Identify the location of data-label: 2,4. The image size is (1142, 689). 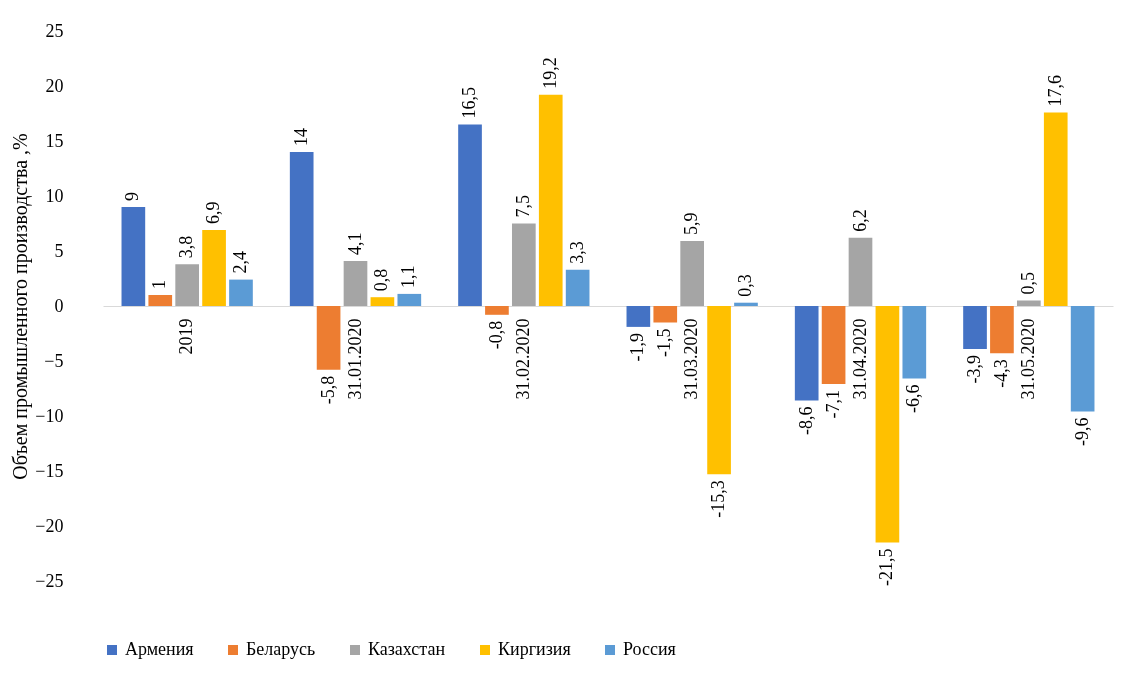
(239, 262).